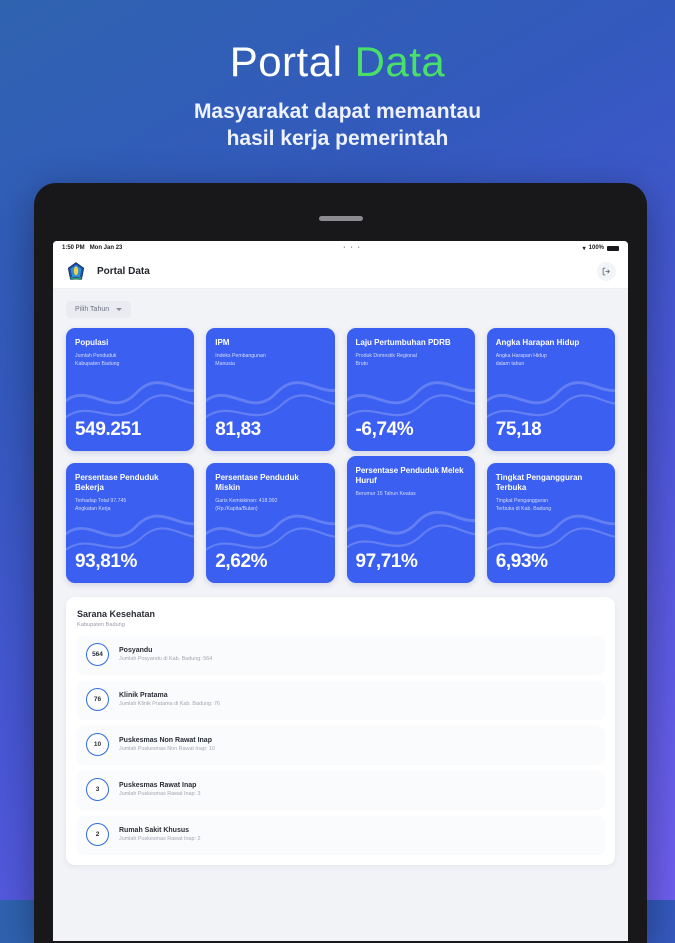 This screenshot has height=943, width=675. What do you see at coordinates (97, 699) in the screenshot?
I see `facility-count-badge: 76` at bounding box center [97, 699].